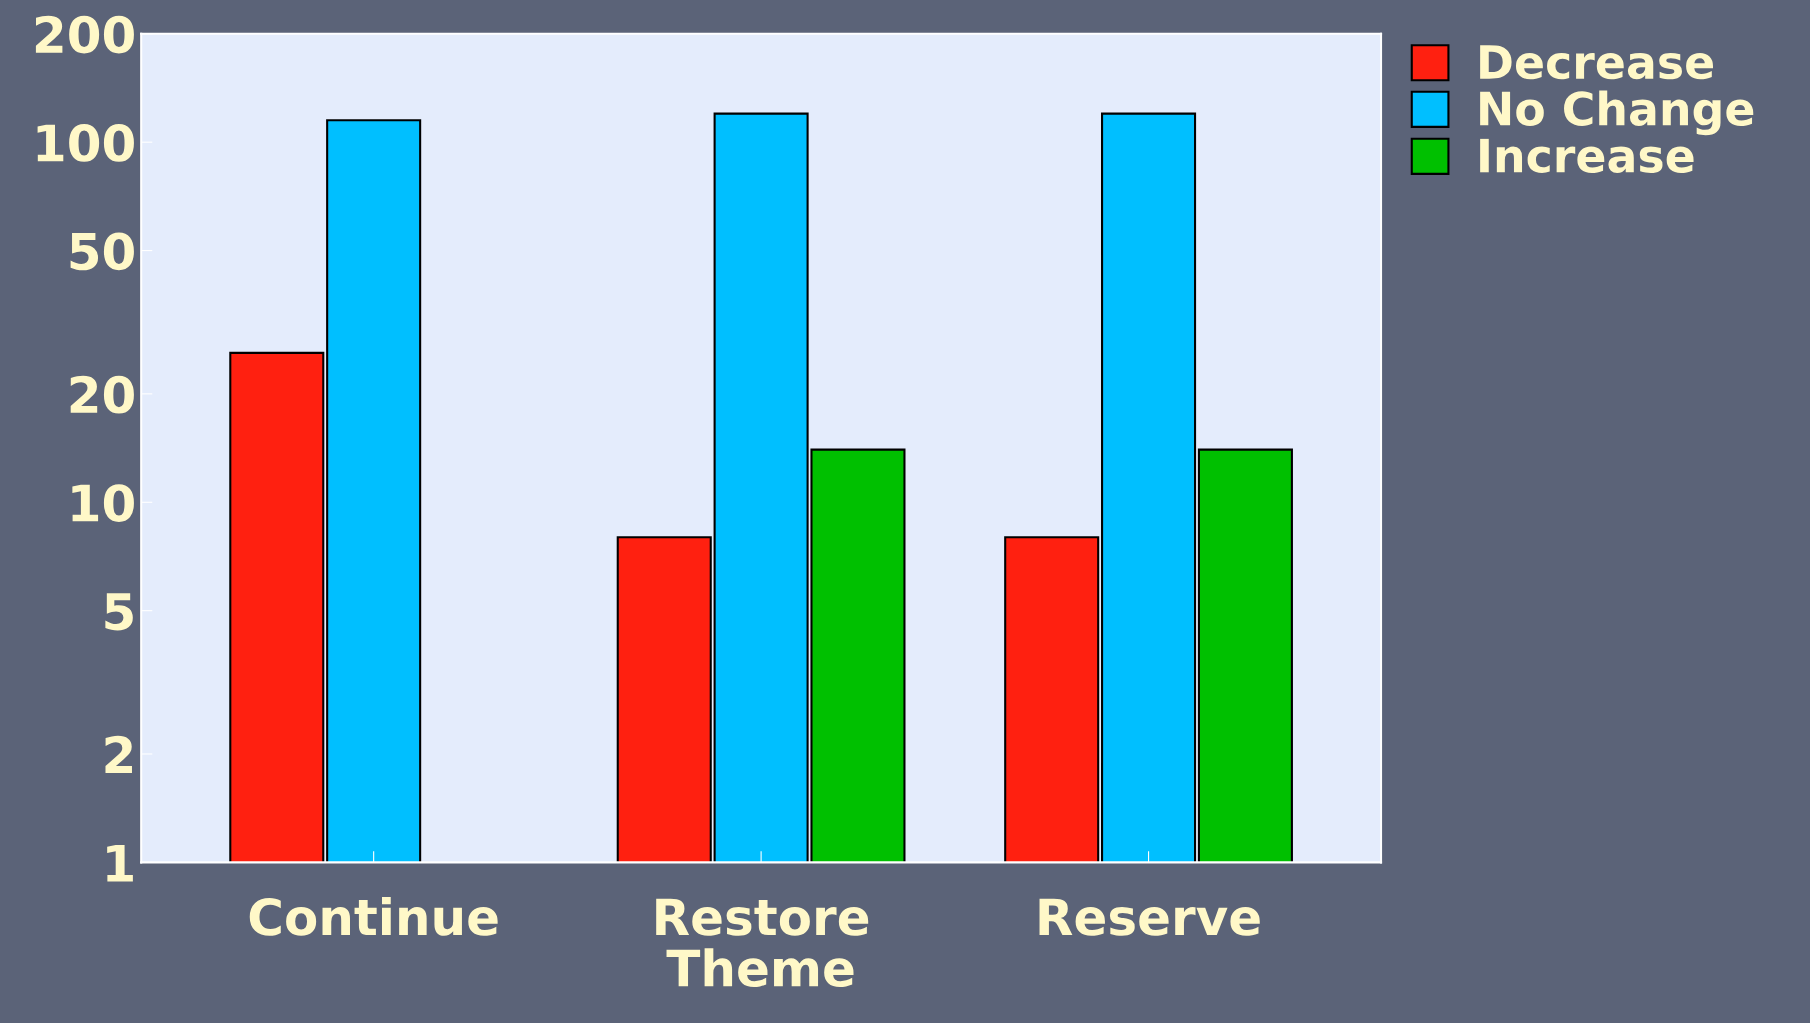 The image size is (1810, 1023). What do you see at coordinates (103, 503) in the screenshot?
I see `y-tick-label: 10` at bounding box center [103, 503].